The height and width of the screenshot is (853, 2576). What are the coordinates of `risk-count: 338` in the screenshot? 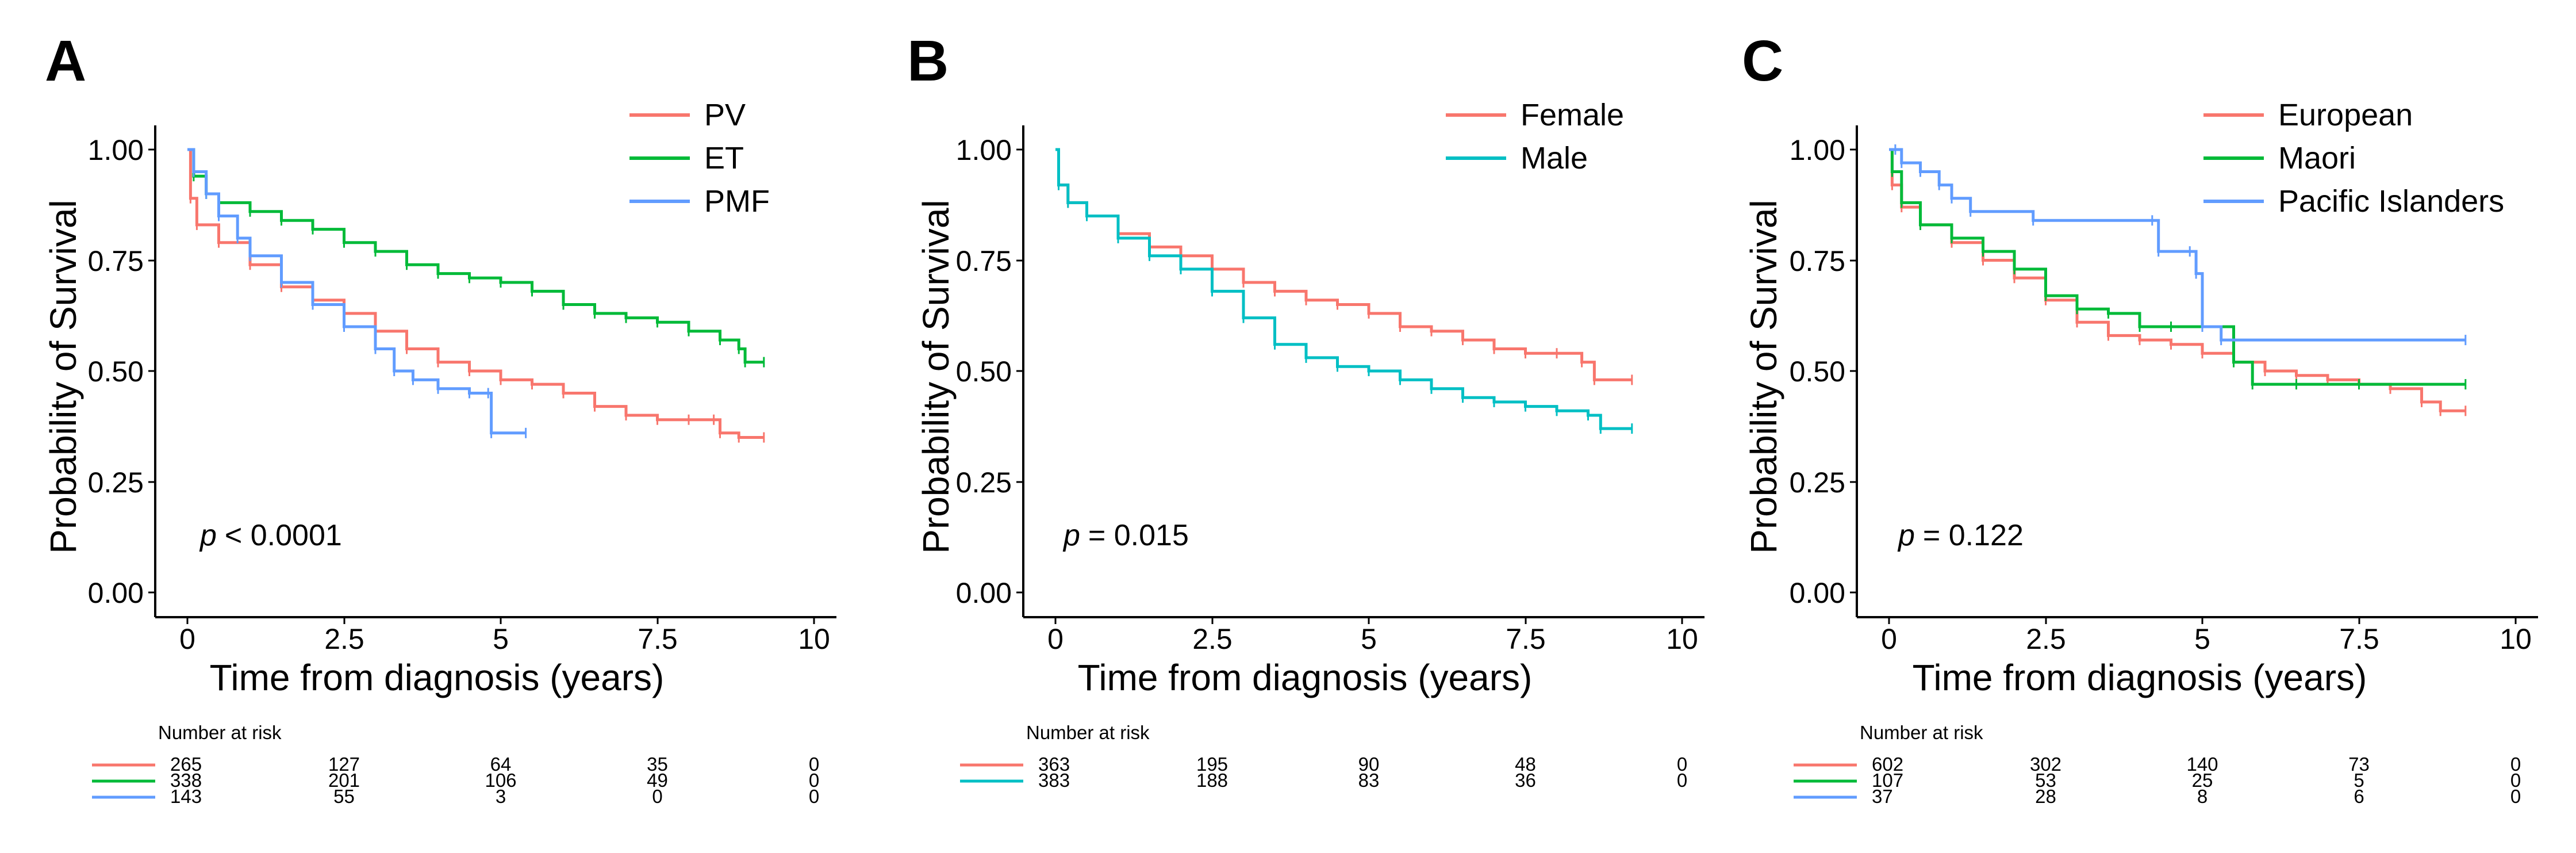 It's located at (186, 781).